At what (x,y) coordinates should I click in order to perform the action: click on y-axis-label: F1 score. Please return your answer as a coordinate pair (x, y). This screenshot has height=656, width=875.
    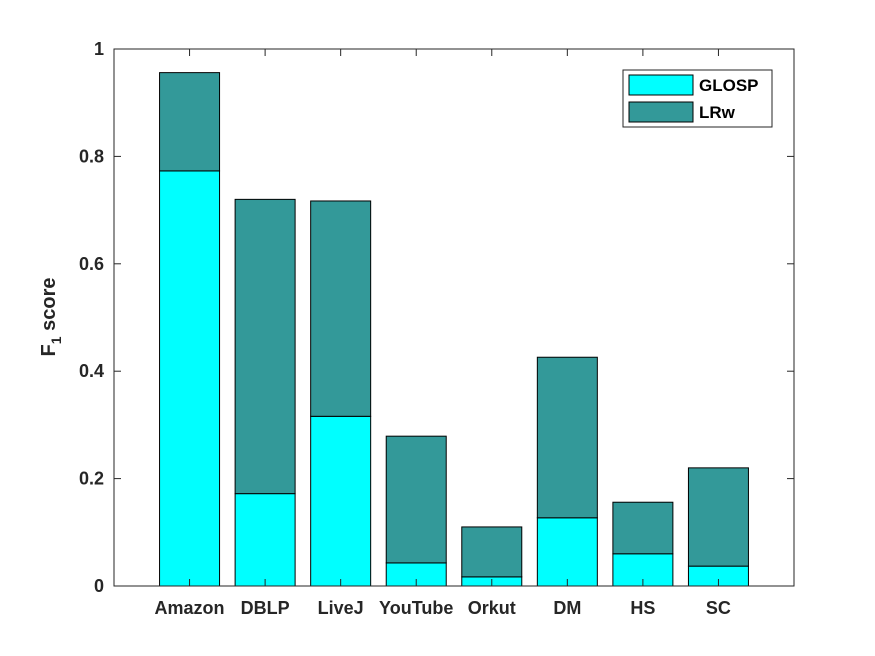
    Looking at the image, I should click on (51, 317).